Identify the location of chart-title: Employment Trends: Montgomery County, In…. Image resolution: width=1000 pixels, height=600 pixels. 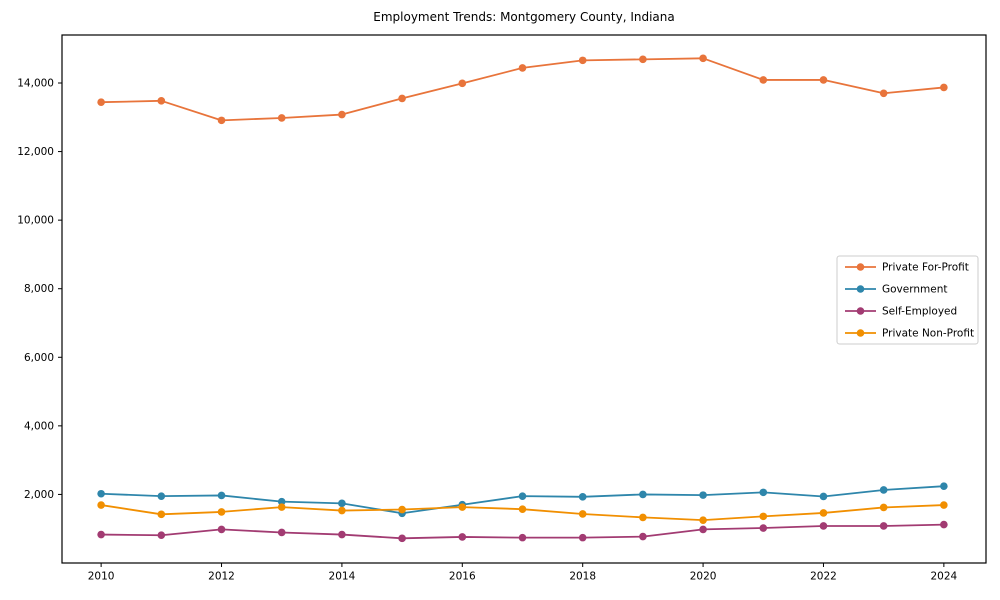
(523, 17).